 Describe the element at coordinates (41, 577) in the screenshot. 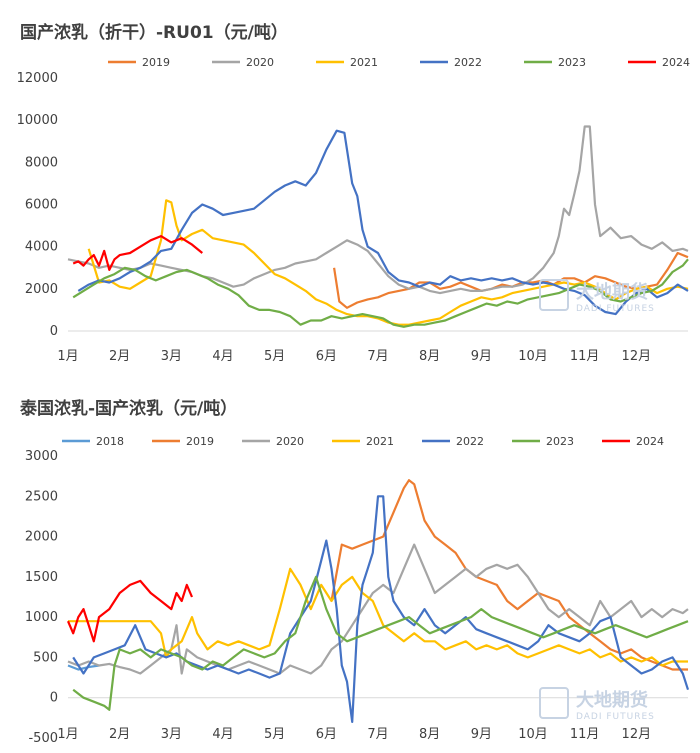

I see `y-tick-label: 1500` at that location.